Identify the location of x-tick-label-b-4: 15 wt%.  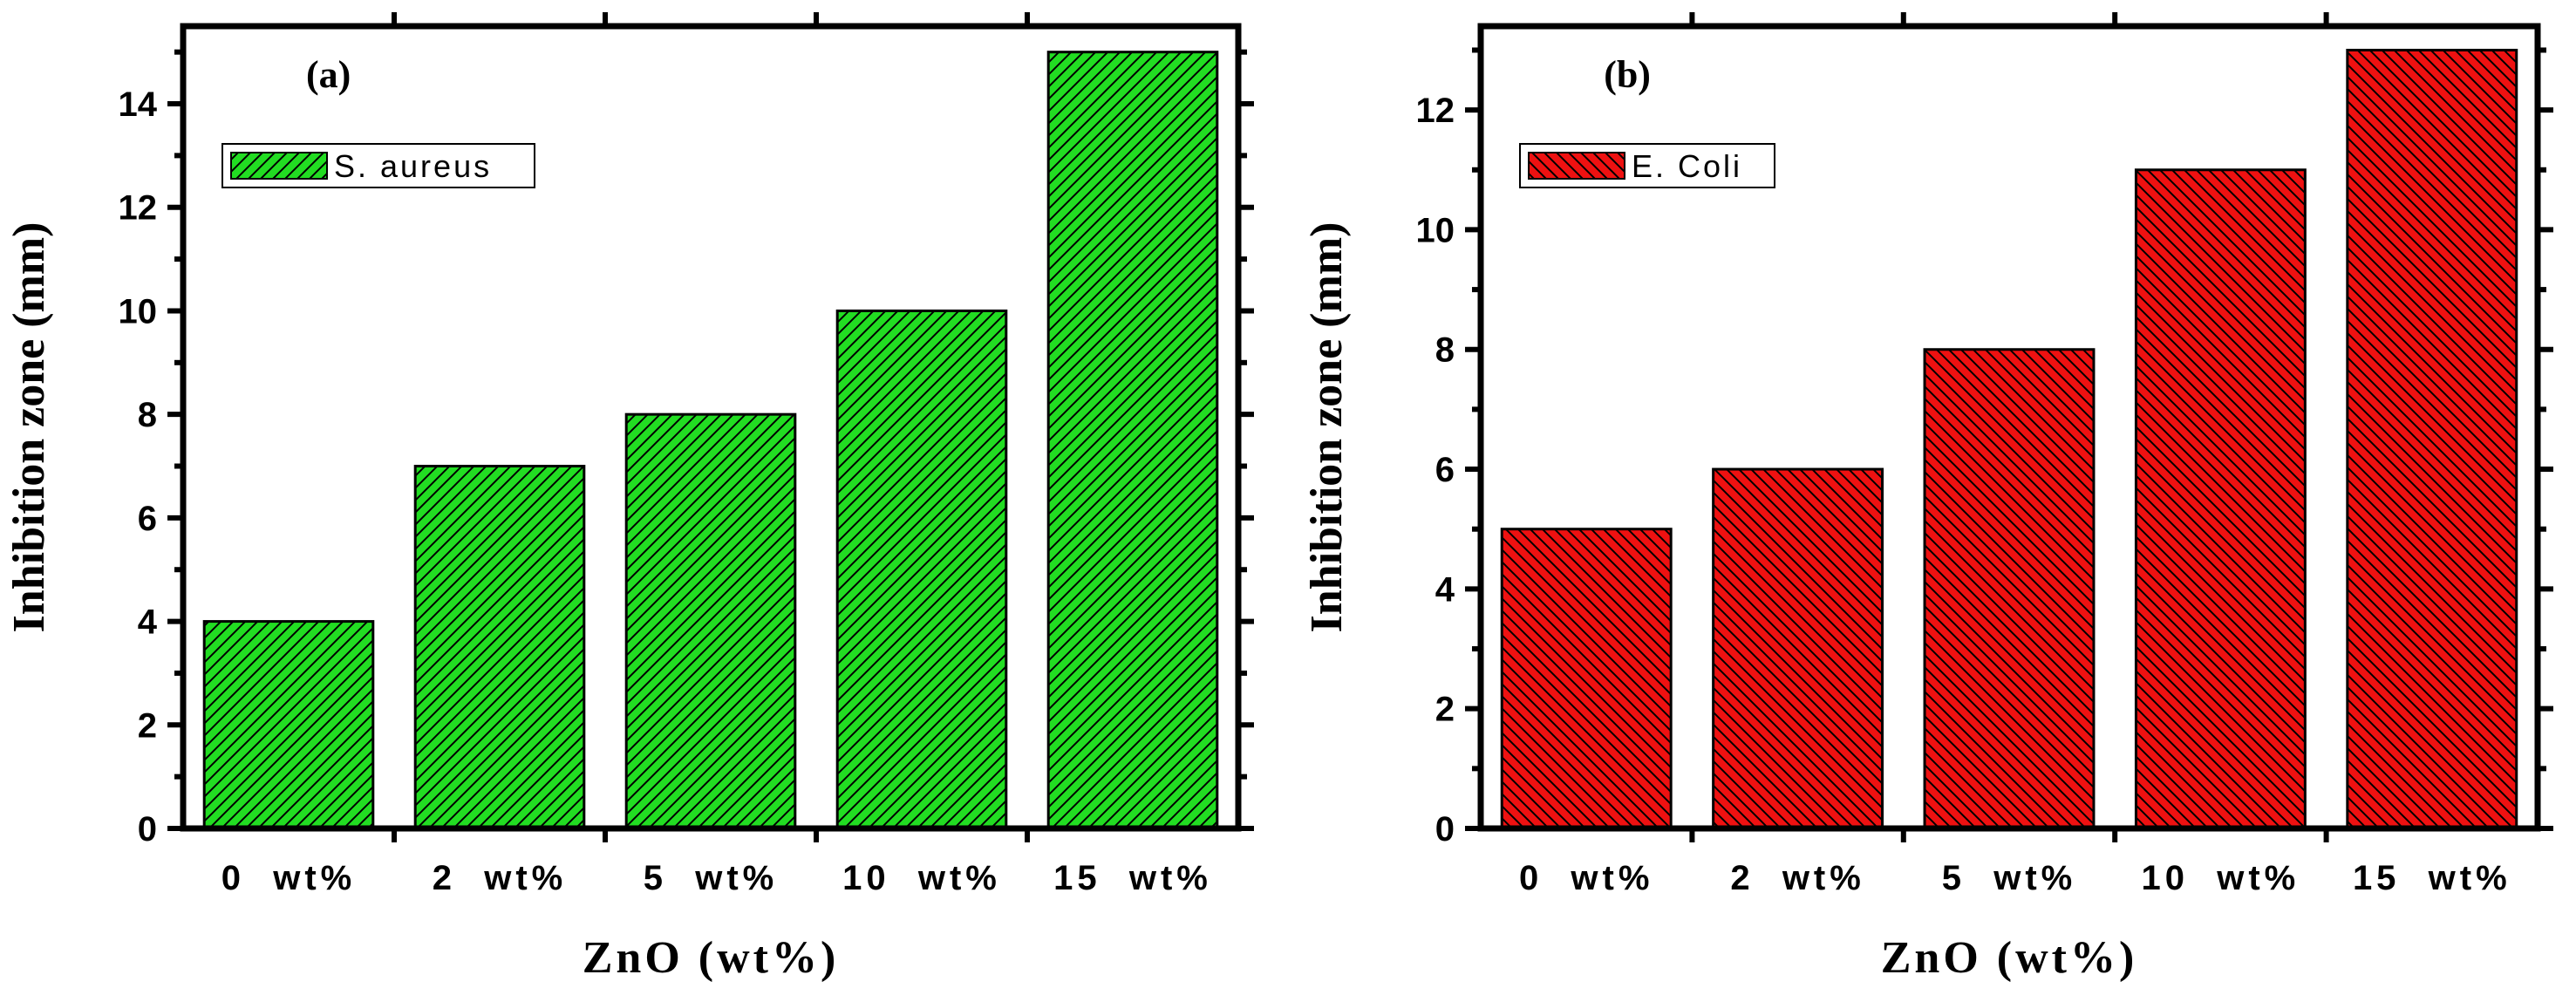
(2432, 878).